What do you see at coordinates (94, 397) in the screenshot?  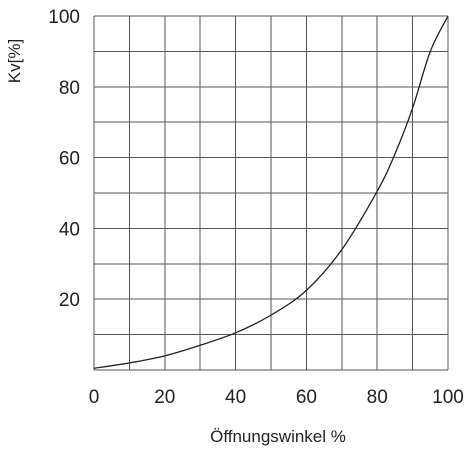 I see `x-tick-label: 0` at bounding box center [94, 397].